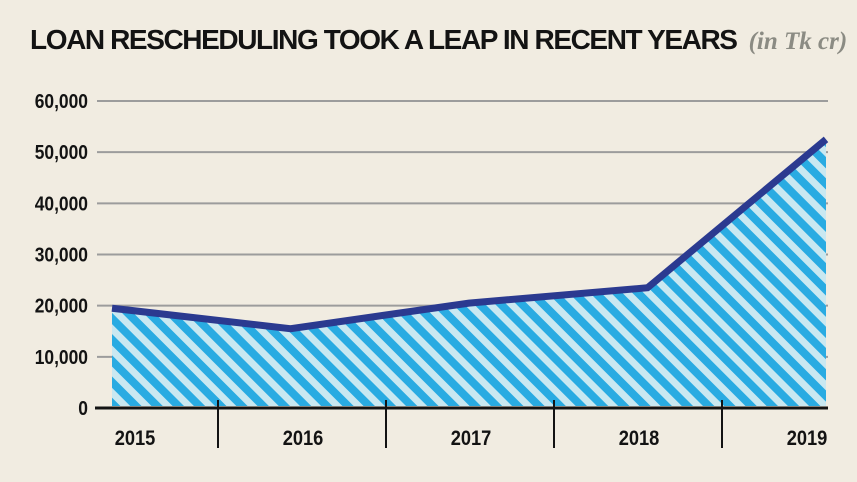 The image size is (857, 482). Describe the element at coordinates (61, 255) in the screenshot. I see `y-axis-label: 30,000` at that location.